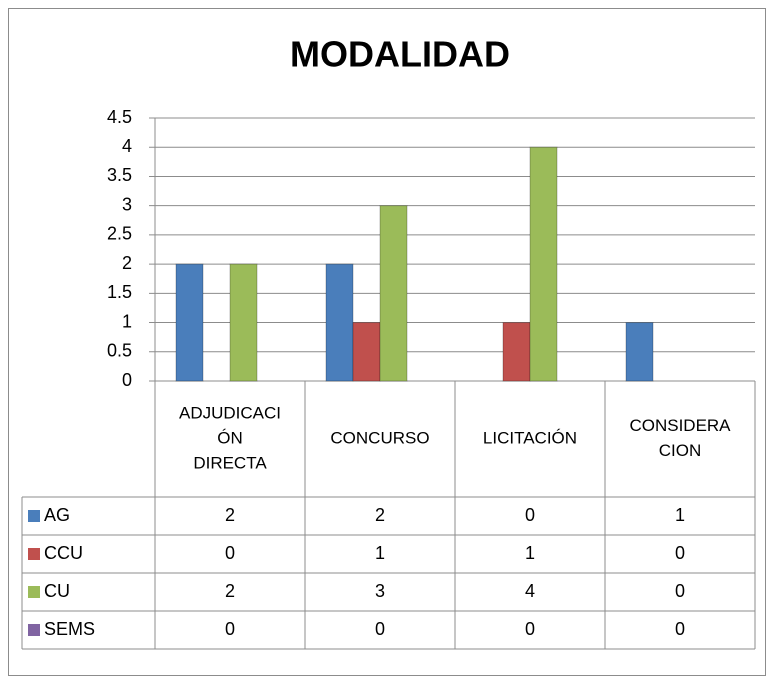  I want to click on y-tick-label: 3, so click(127, 204).